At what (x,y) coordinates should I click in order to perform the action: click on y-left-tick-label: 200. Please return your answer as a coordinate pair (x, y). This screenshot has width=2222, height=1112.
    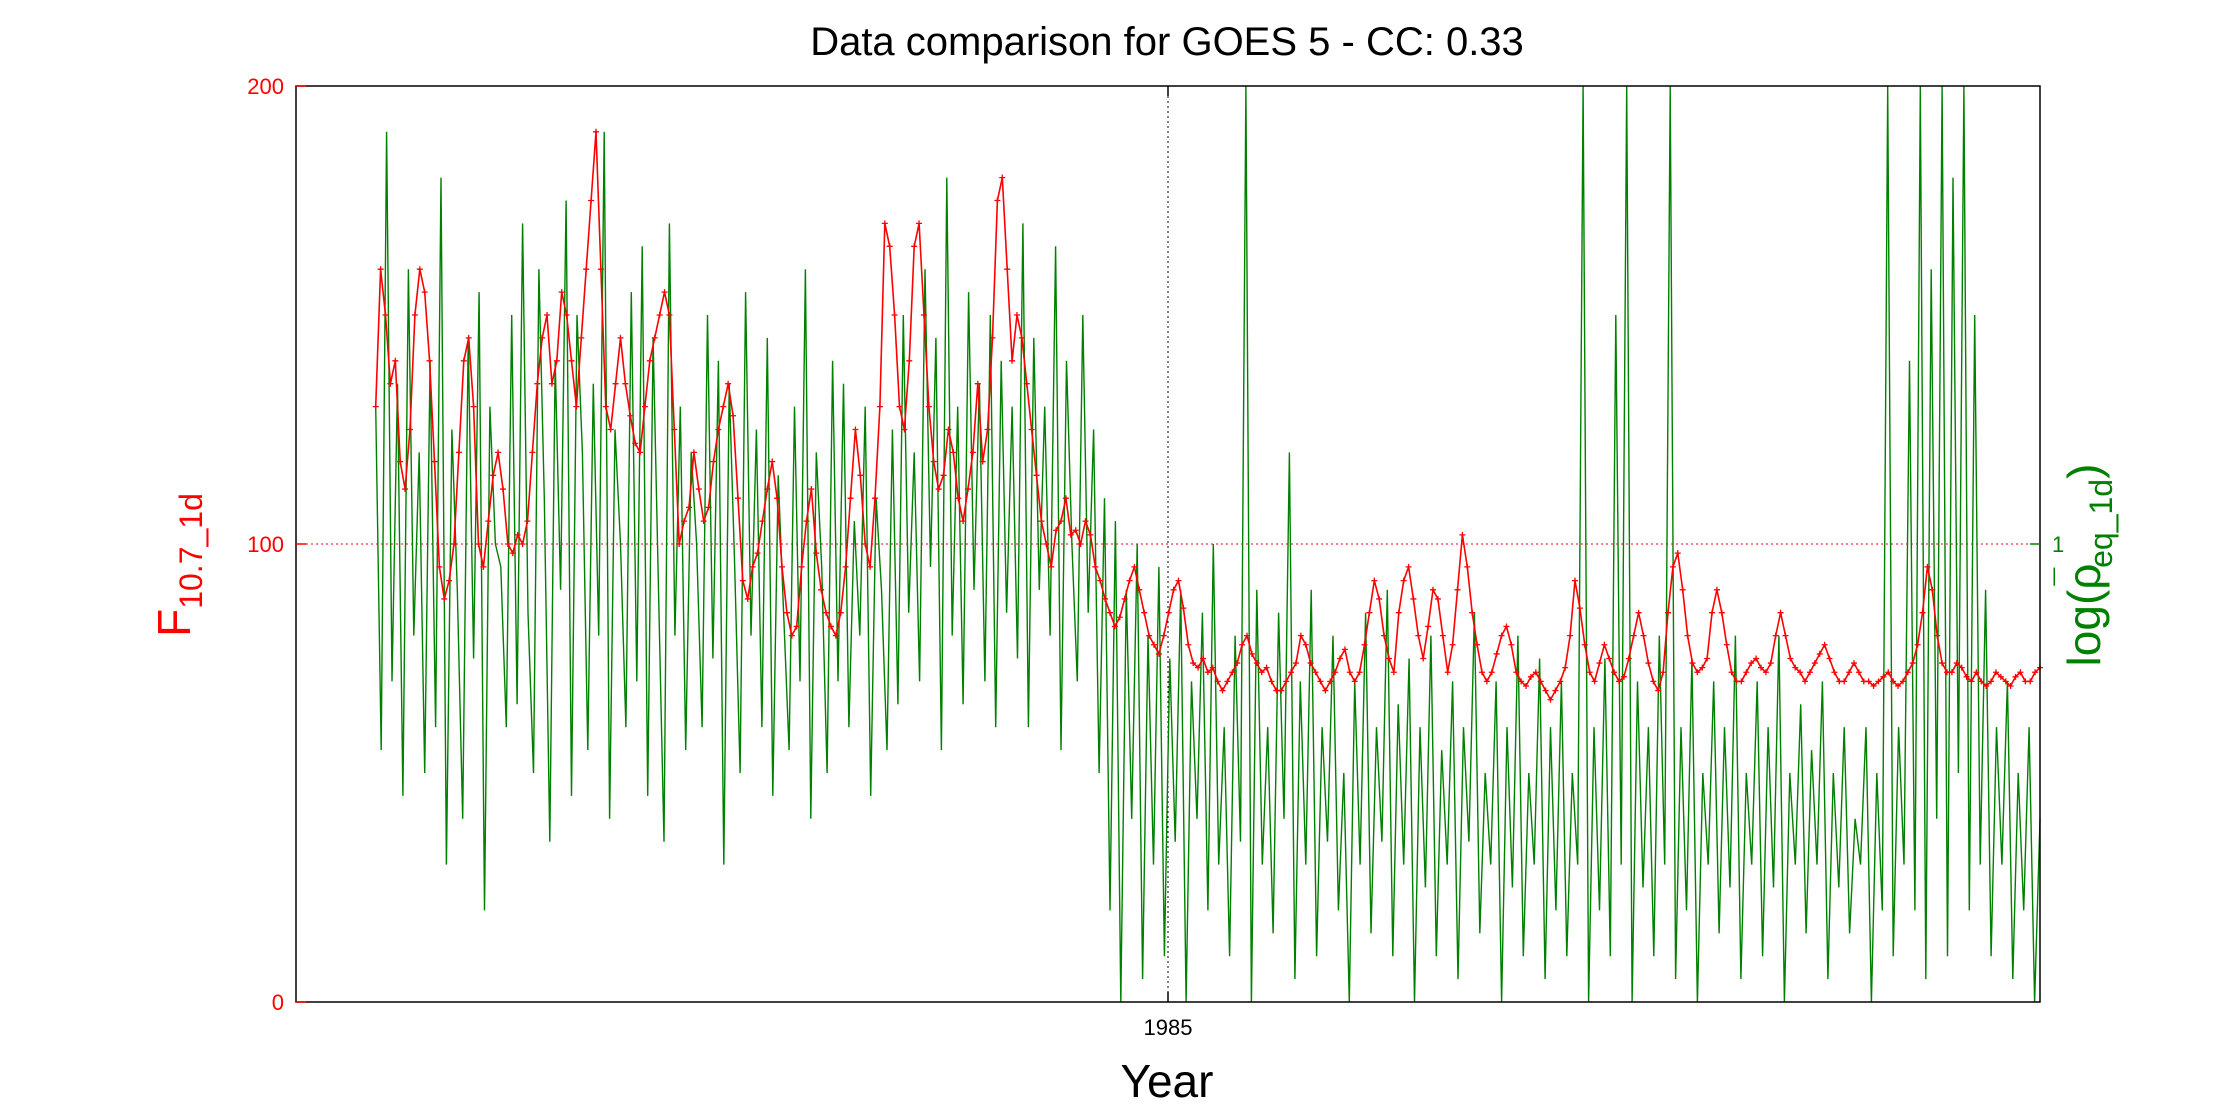
    Looking at the image, I should click on (265, 86).